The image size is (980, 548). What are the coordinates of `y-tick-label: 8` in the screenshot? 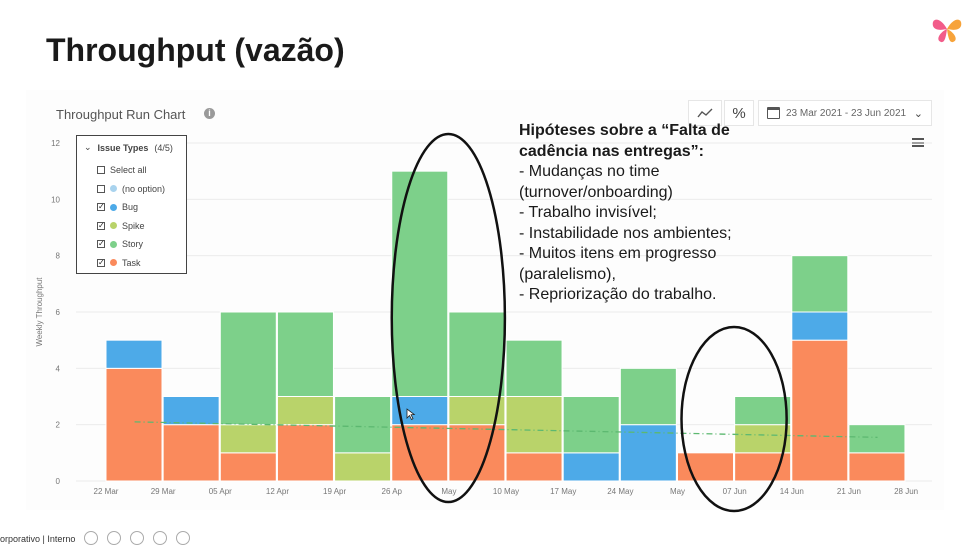 It's located at (58, 256).